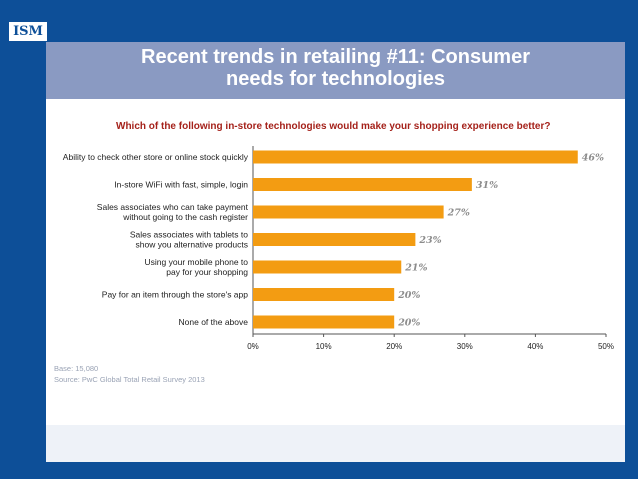  Describe the element at coordinates (253, 346) in the screenshot. I see `x-tick-label: 0%` at that location.